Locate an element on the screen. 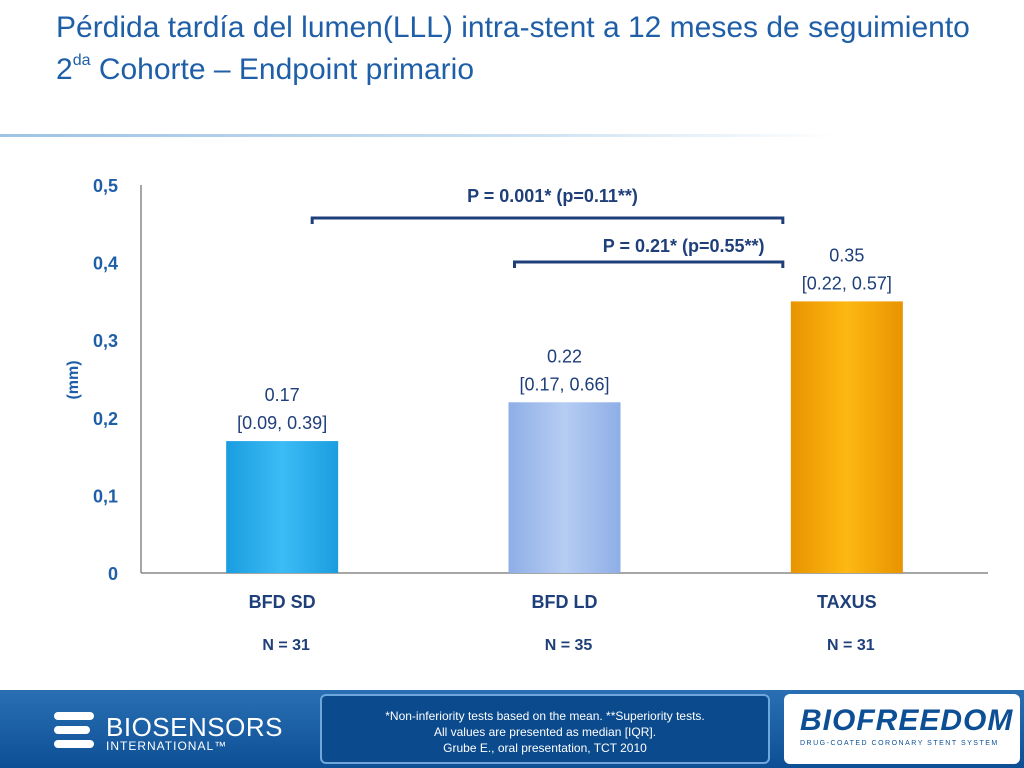 This screenshot has height=768, width=1024. y-tick-label: 0,4 is located at coordinates (105, 264).